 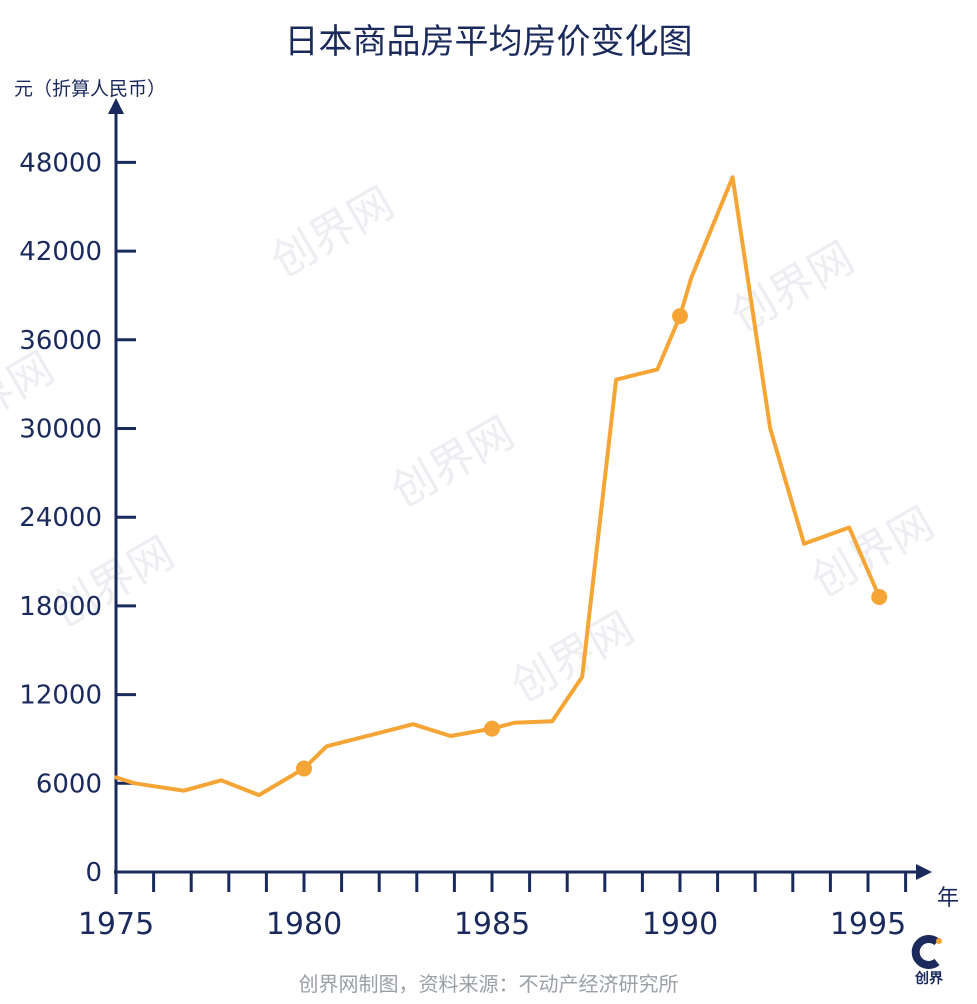 I want to click on logo-text: 创界, so click(x=929, y=979).